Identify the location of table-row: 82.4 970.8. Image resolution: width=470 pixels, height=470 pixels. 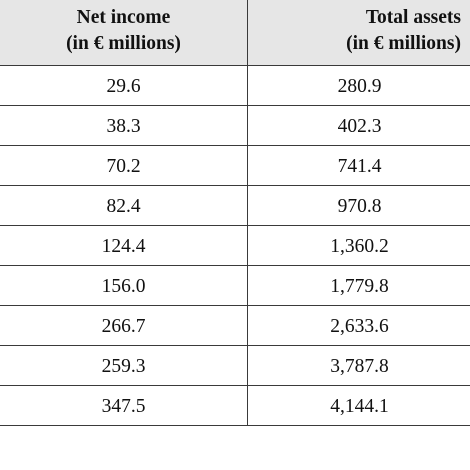
(235, 205).